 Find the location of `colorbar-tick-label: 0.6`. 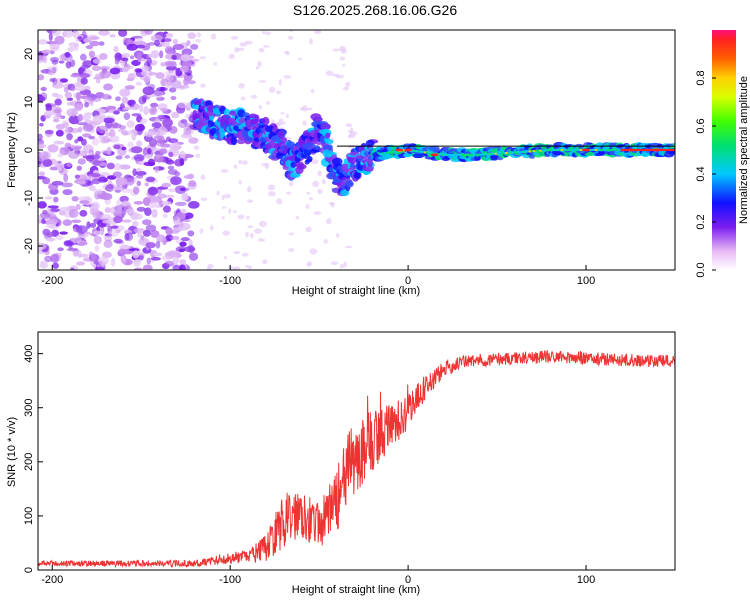

colorbar-tick-label: 0.6 is located at coordinates (701, 125).